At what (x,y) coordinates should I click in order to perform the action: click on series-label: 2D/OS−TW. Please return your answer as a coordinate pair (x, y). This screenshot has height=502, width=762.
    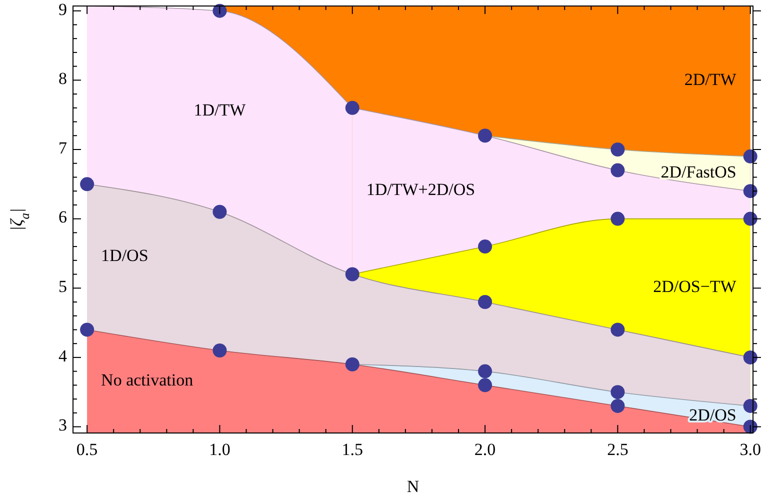
    Looking at the image, I should click on (695, 286).